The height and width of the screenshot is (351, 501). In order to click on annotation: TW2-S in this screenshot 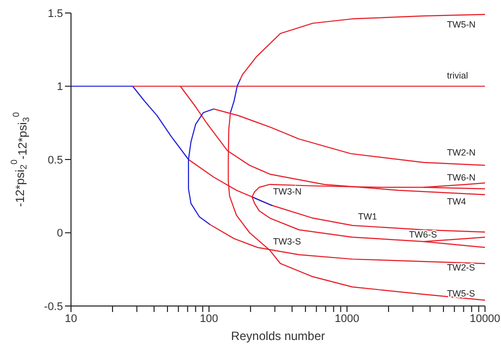, I will do `click(461, 267)`.